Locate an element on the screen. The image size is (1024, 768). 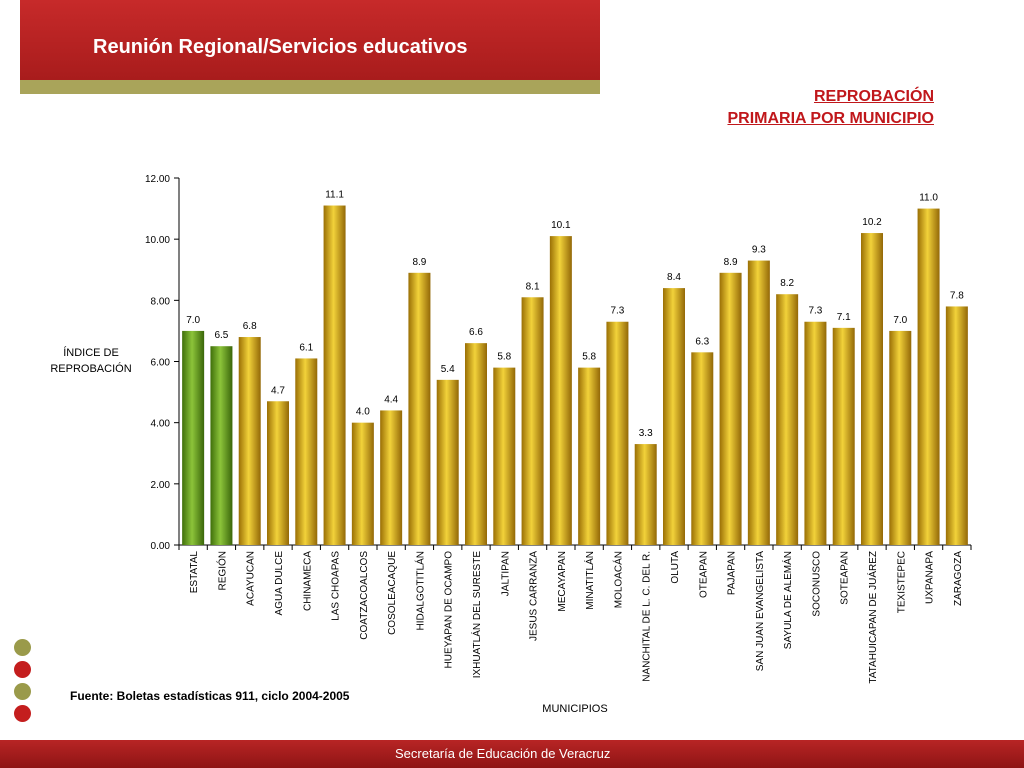
heading-line-1: REPROBACIÓN is located at coordinates (873, 96).